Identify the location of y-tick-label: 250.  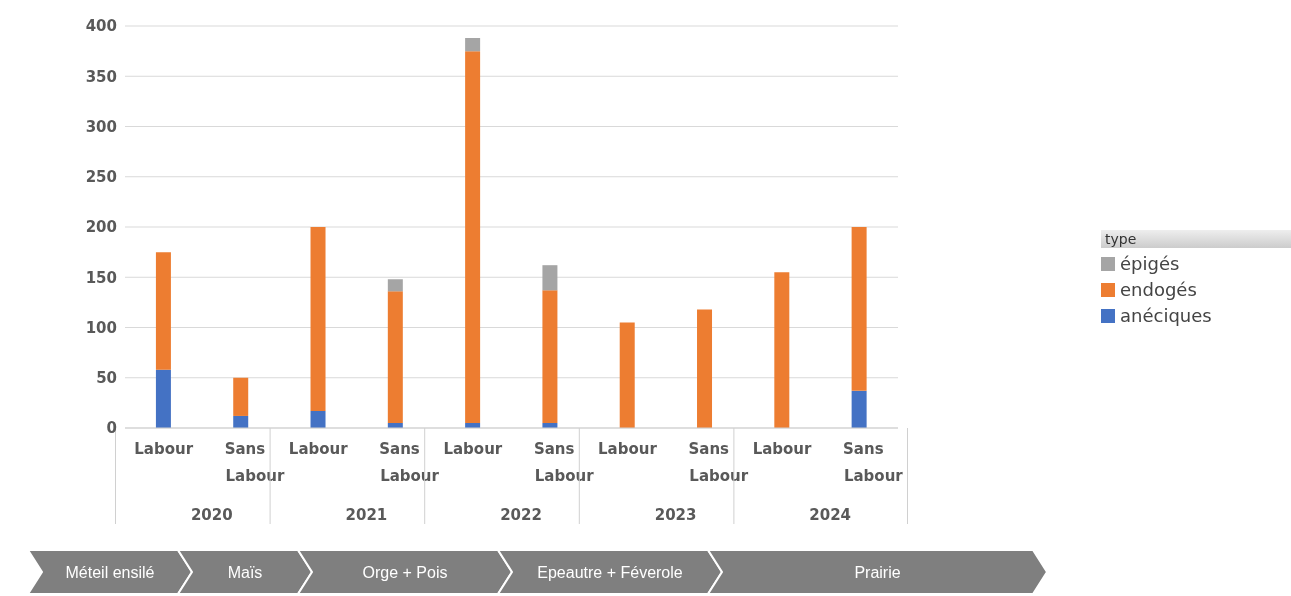
(101, 177).